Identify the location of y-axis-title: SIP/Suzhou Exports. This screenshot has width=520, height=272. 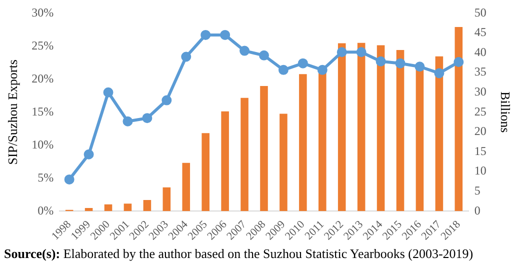
(12, 112).